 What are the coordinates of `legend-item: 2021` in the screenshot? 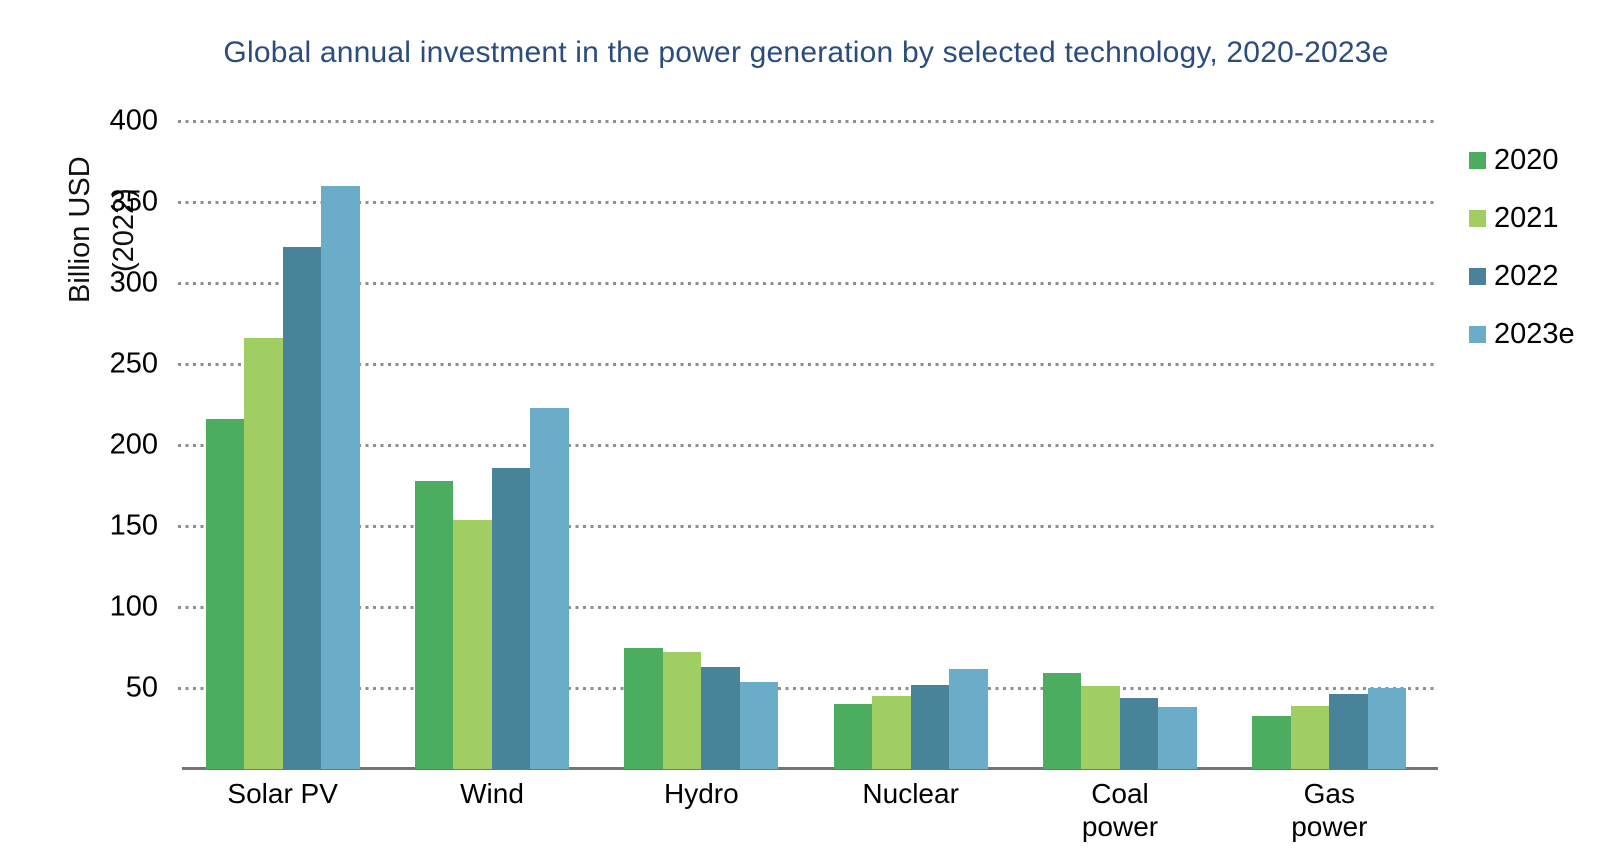 It's located at (1522, 218).